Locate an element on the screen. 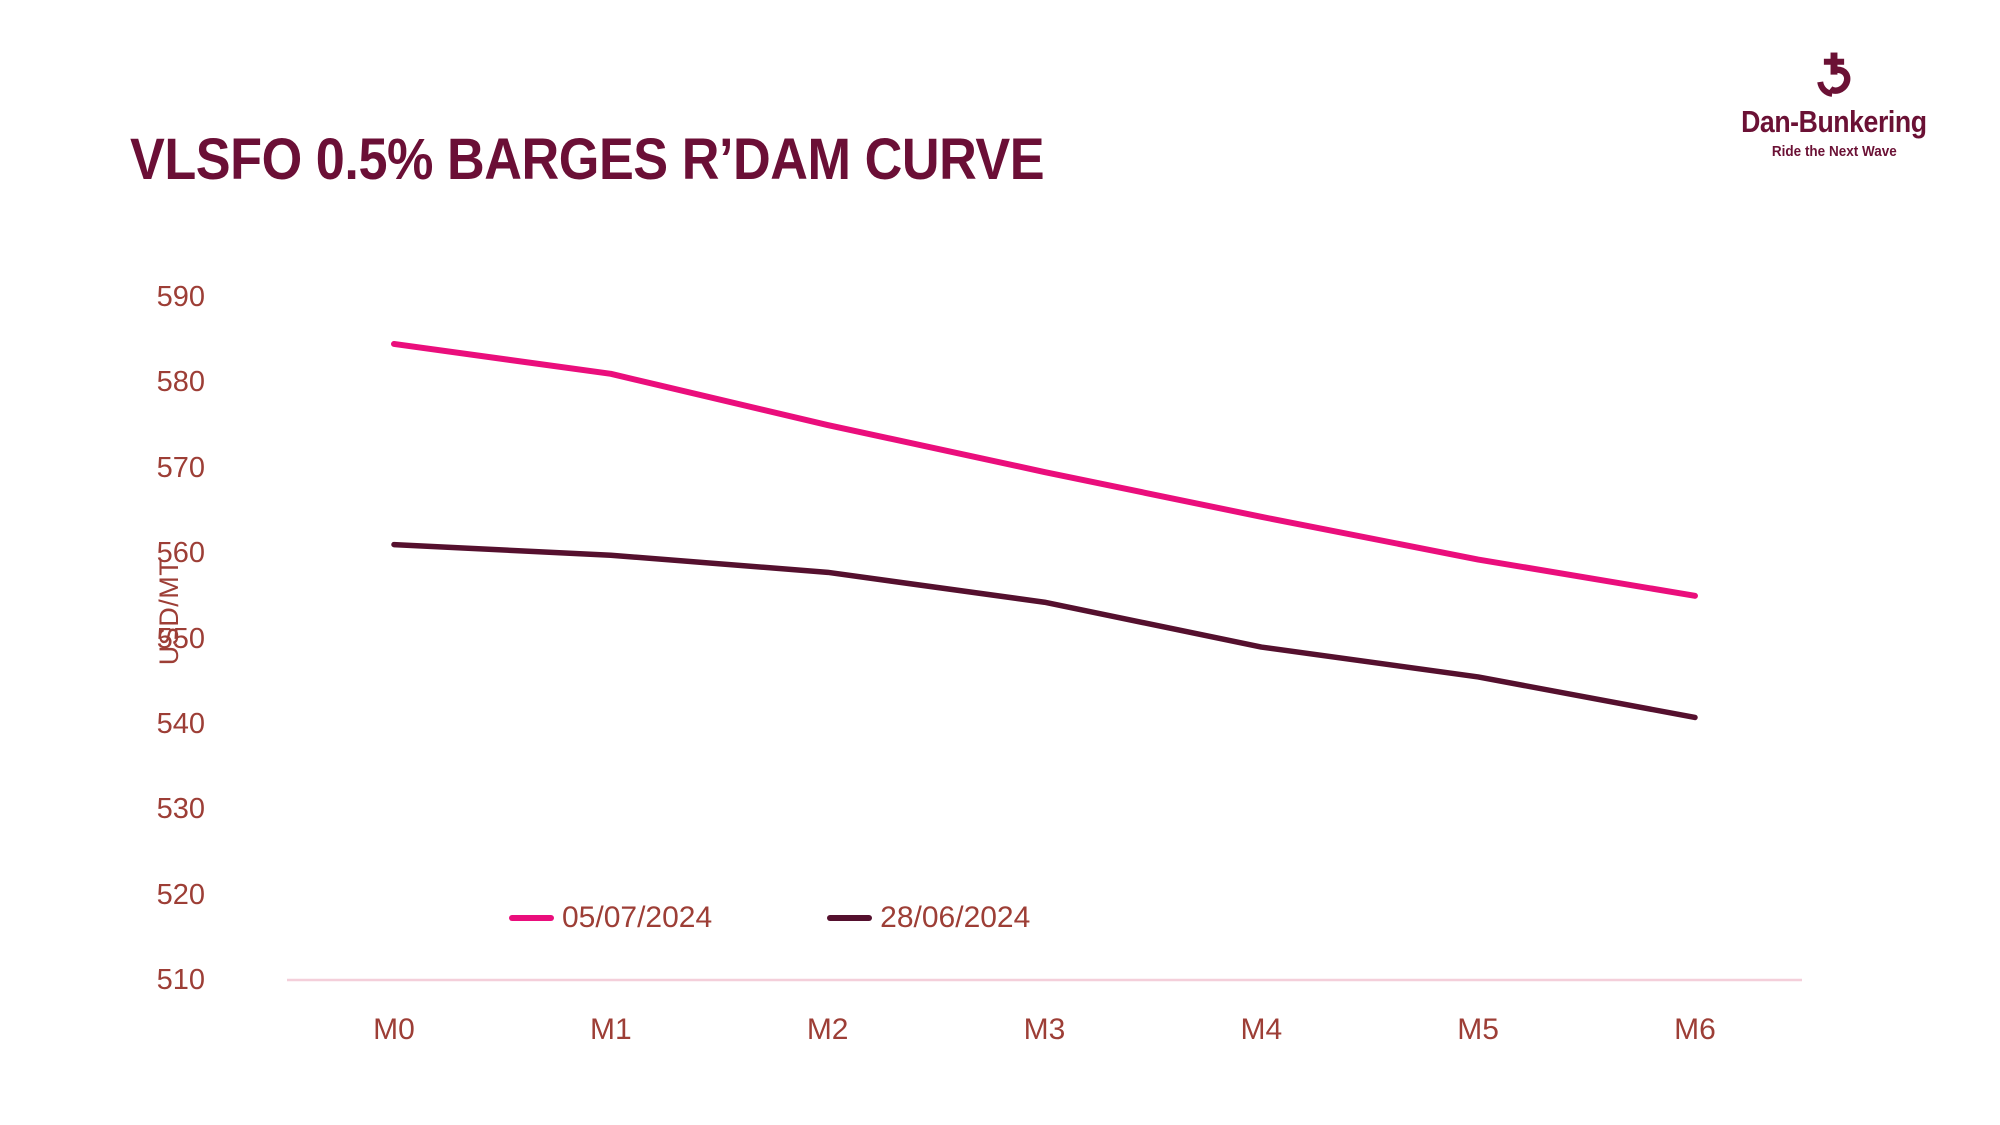 Image resolution: width=2000 pixels, height=1125 pixels. anchor-b-icon is located at coordinates (1834, 74).